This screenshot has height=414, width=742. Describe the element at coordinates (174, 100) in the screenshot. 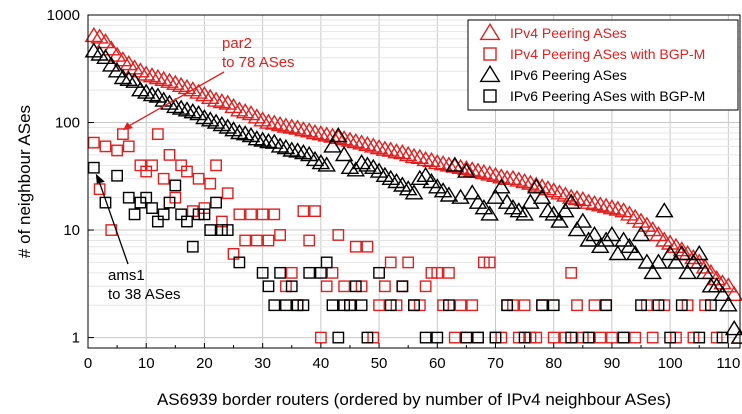

I see `annotation-arrow` at that location.